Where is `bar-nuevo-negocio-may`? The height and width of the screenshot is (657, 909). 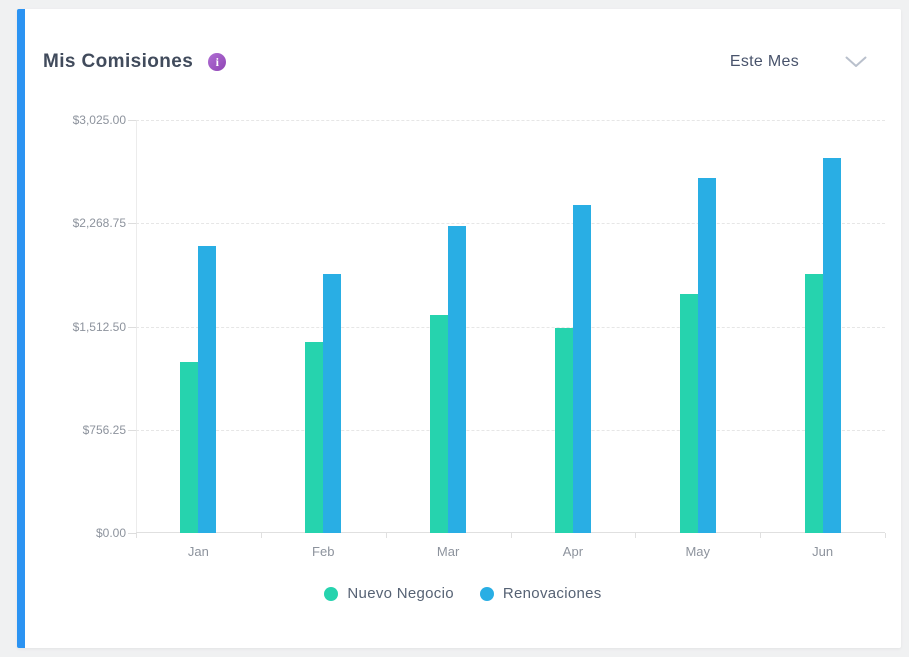
bar-nuevo-negocio-may is located at coordinates (688, 413).